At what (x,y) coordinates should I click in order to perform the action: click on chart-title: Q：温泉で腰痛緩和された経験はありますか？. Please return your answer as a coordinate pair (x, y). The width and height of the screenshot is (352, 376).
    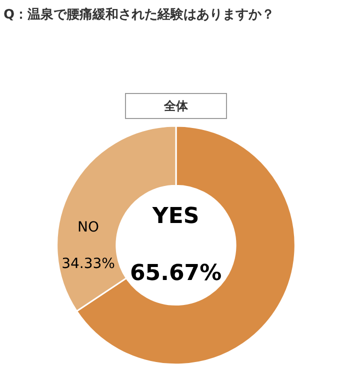
    Looking at the image, I should click on (139, 14).